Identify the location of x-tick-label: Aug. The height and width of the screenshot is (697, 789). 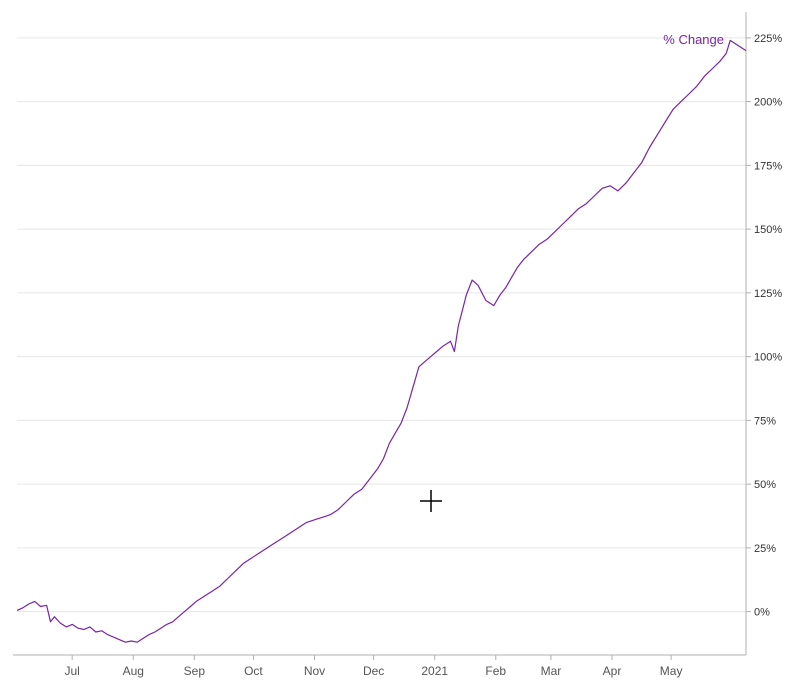
(133, 671).